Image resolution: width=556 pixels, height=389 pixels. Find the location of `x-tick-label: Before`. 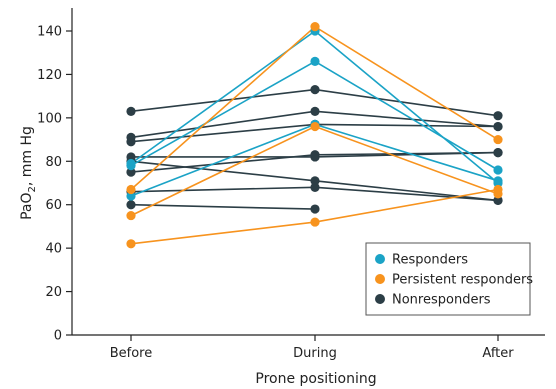

x-tick-label: Before is located at coordinates (131, 353).